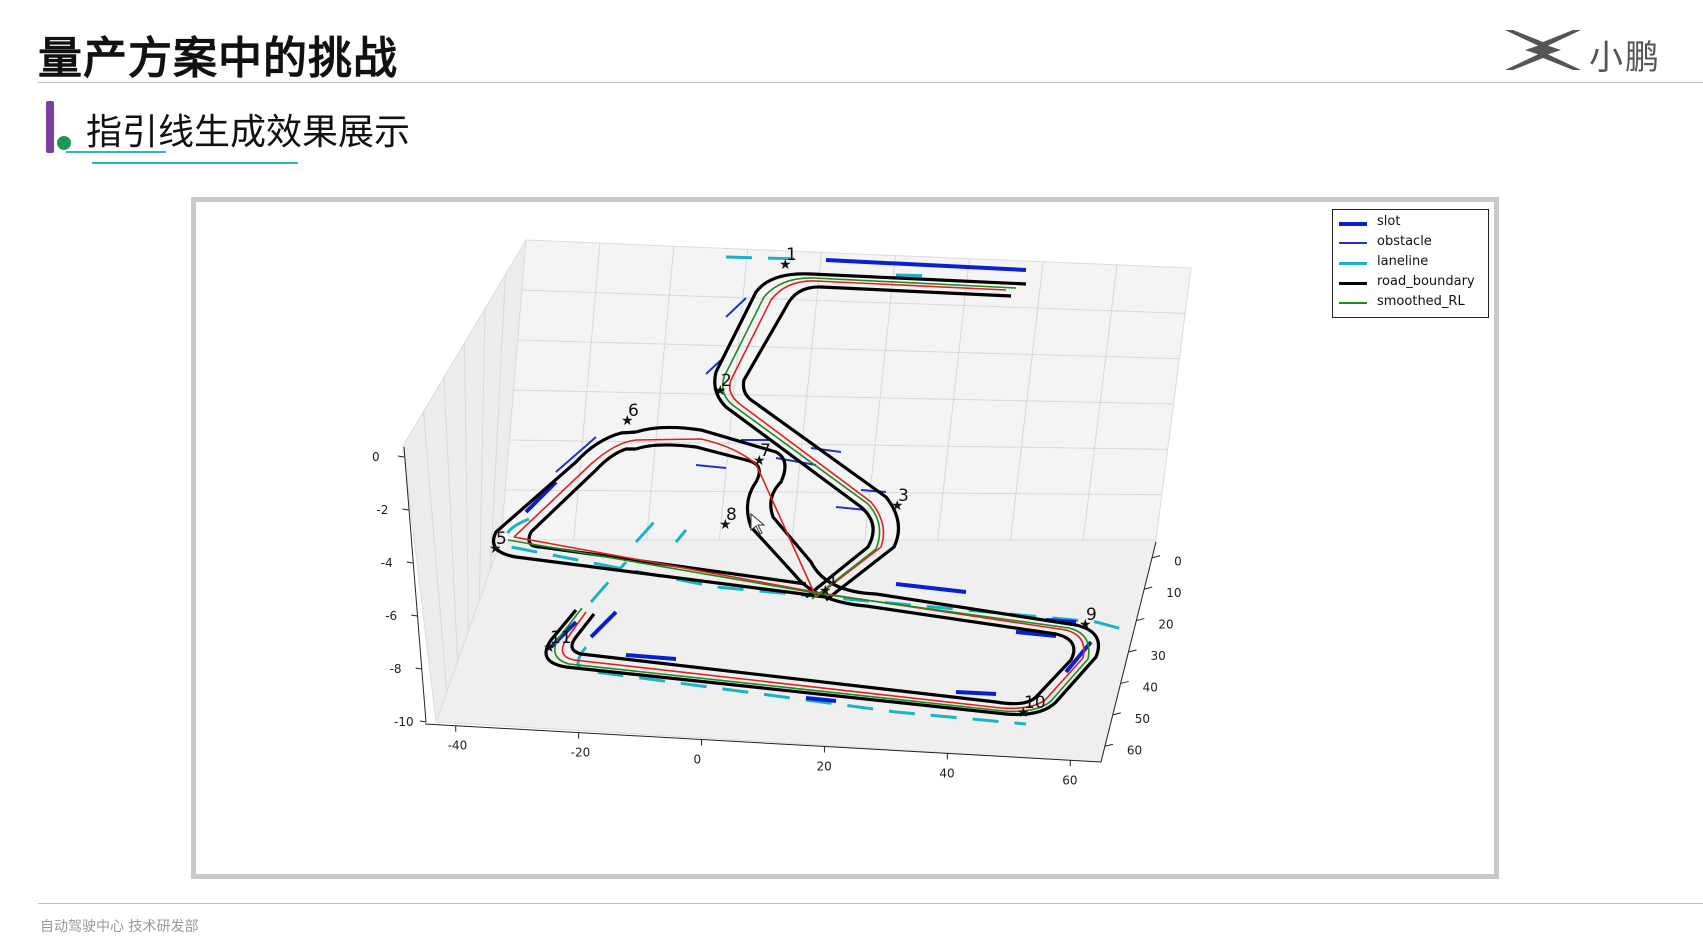 This screenshot has width=1703, height=936. Describe the element at coordinates (1404, 241) in the screenshot. I see `legend-label: obstacle` at that location.